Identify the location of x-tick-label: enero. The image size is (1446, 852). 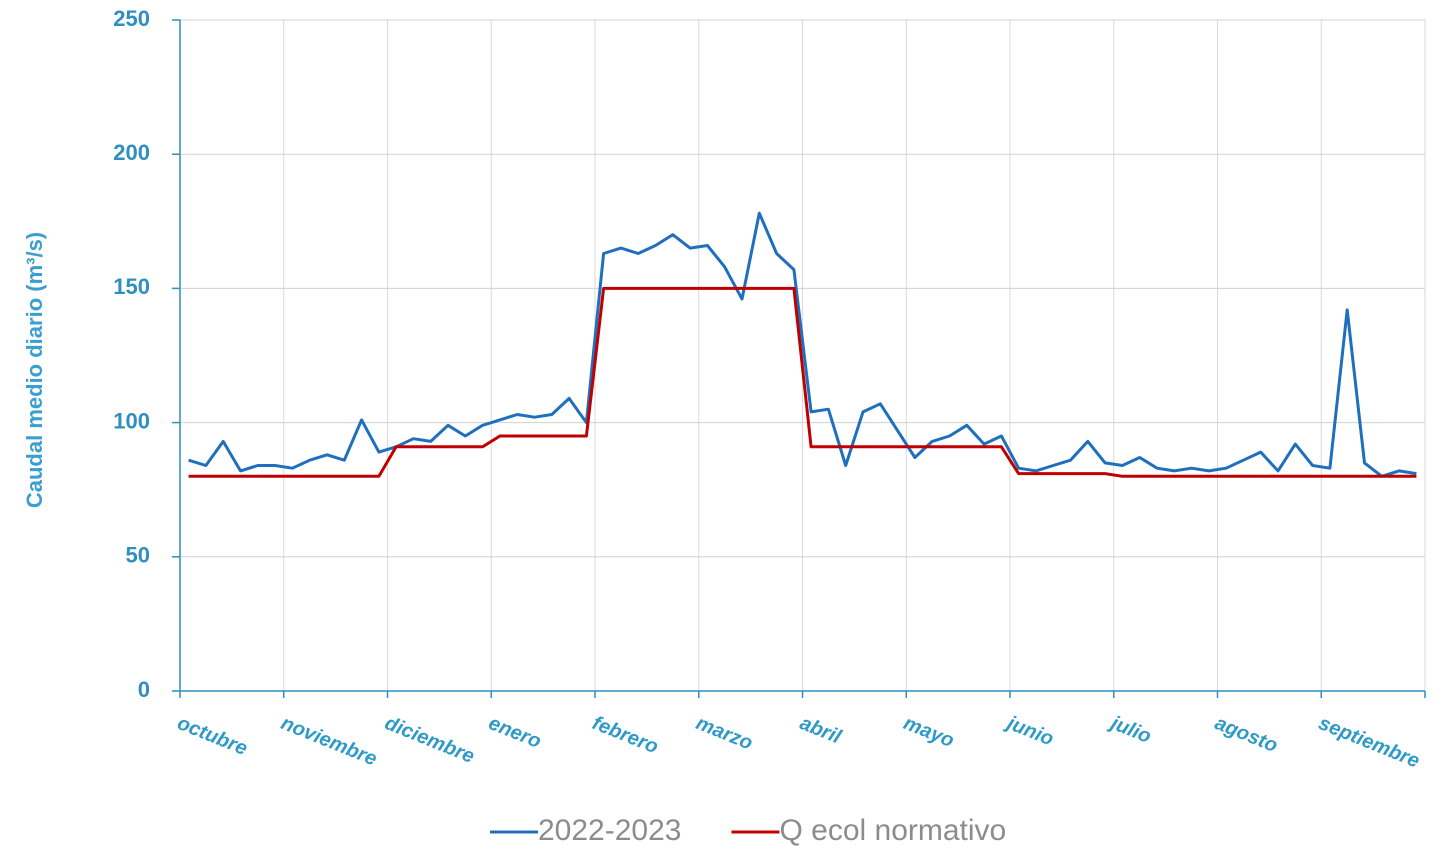
(514, 732).